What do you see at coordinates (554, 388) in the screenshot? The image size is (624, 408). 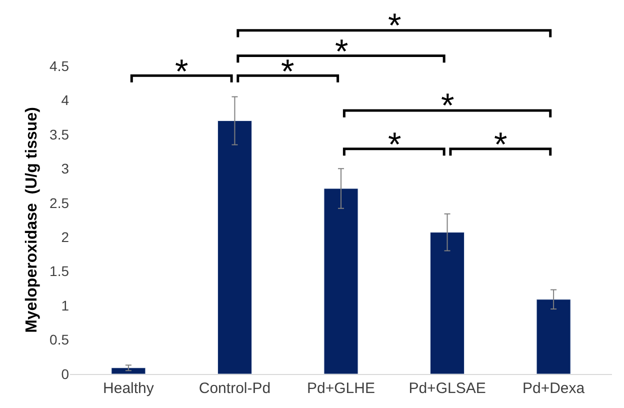 I see `x-tick-label: Pd+Dexa` at bounding box center [554, 388].